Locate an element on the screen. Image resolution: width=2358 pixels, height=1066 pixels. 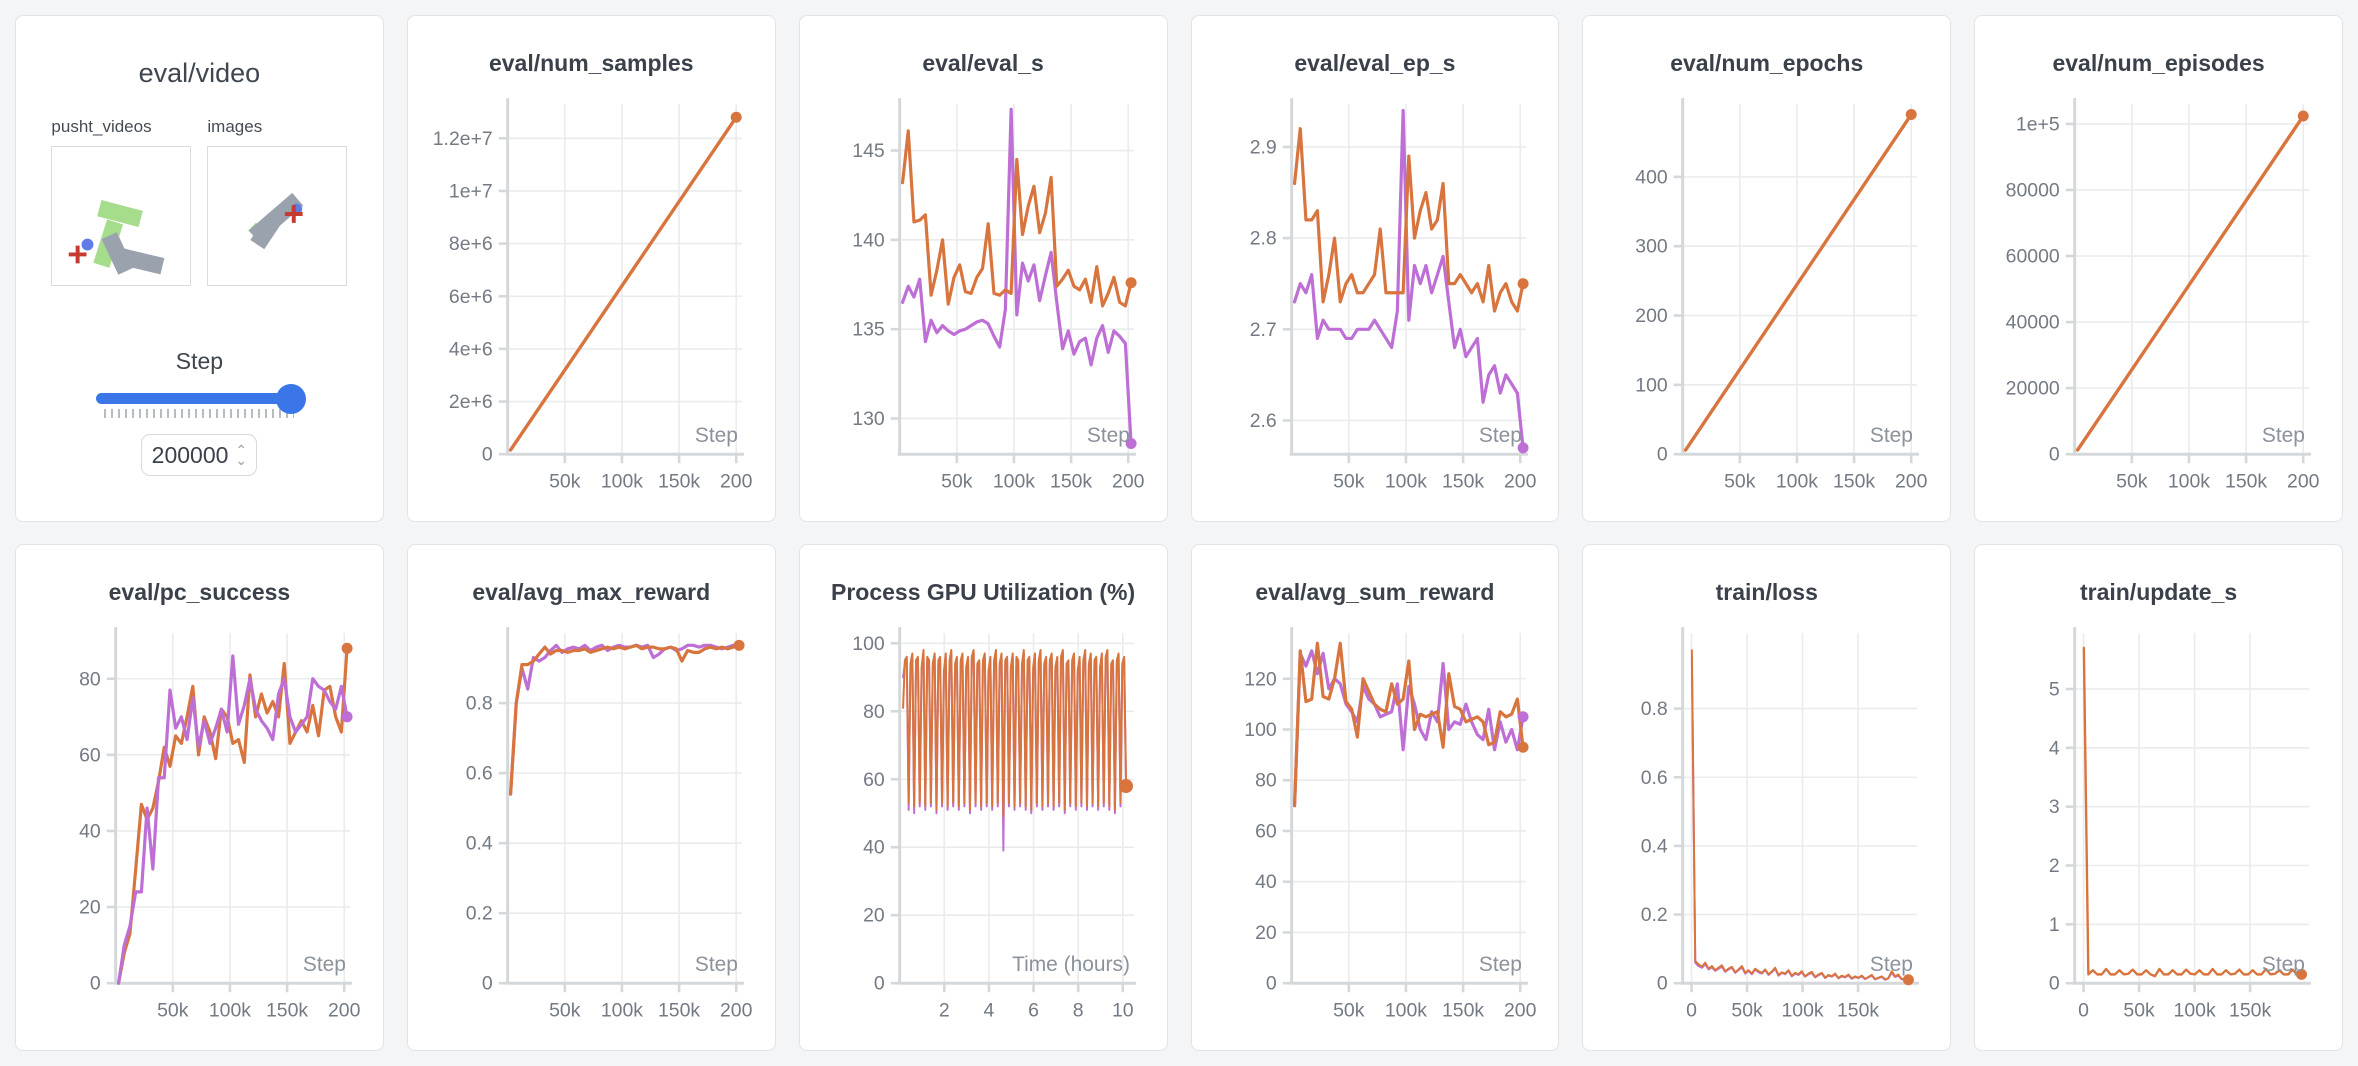
tick-labels: 0 50k 100k 150k 0 1 2 3 4 5 Step is located at coordinates (2177, 849).